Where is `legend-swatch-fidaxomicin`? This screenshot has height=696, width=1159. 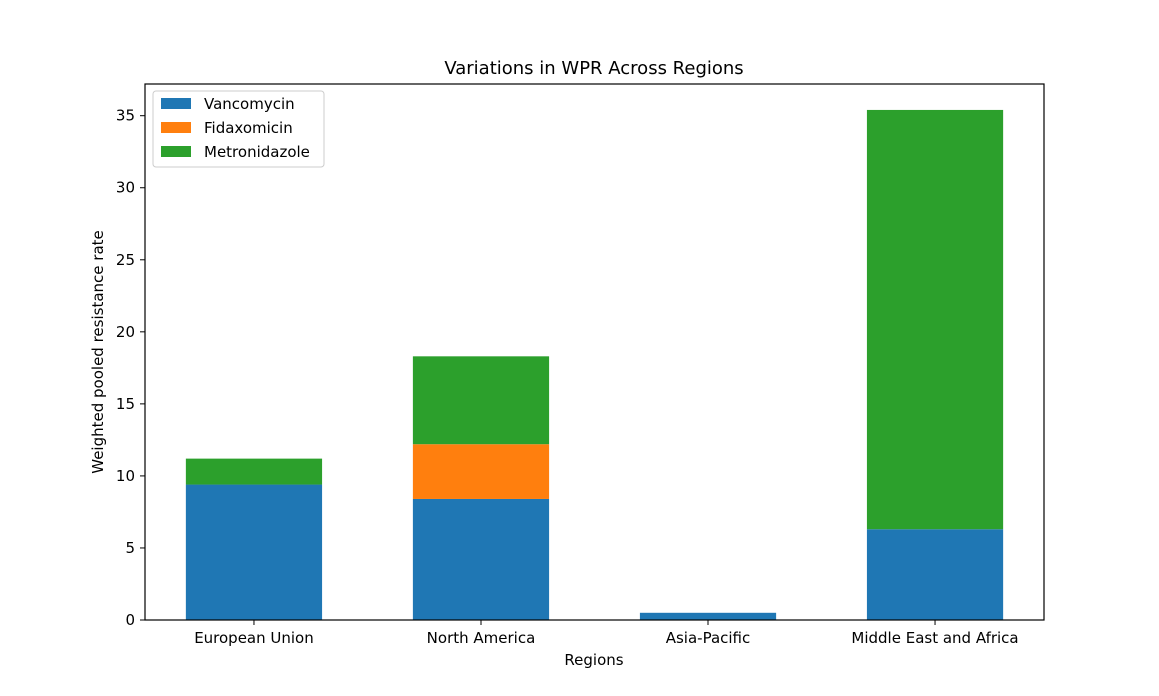
legend-swatch-fidaxomicin is located at coordinates (176, 127).